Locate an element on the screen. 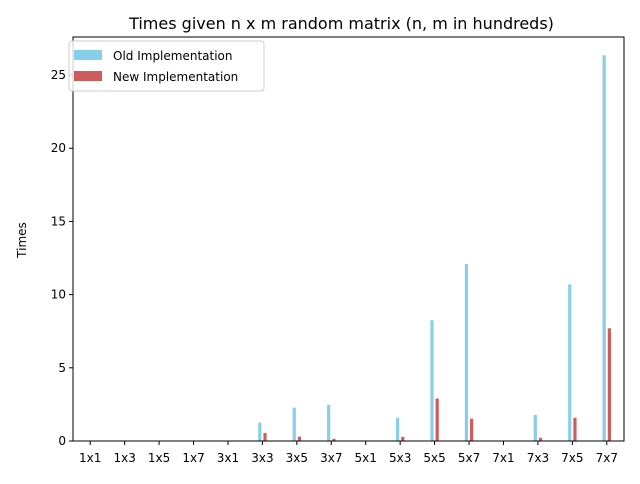 This screenshot has width=640, height=484. x-tick-label-3x7: 3x7 is located at coordinates (331, 458).